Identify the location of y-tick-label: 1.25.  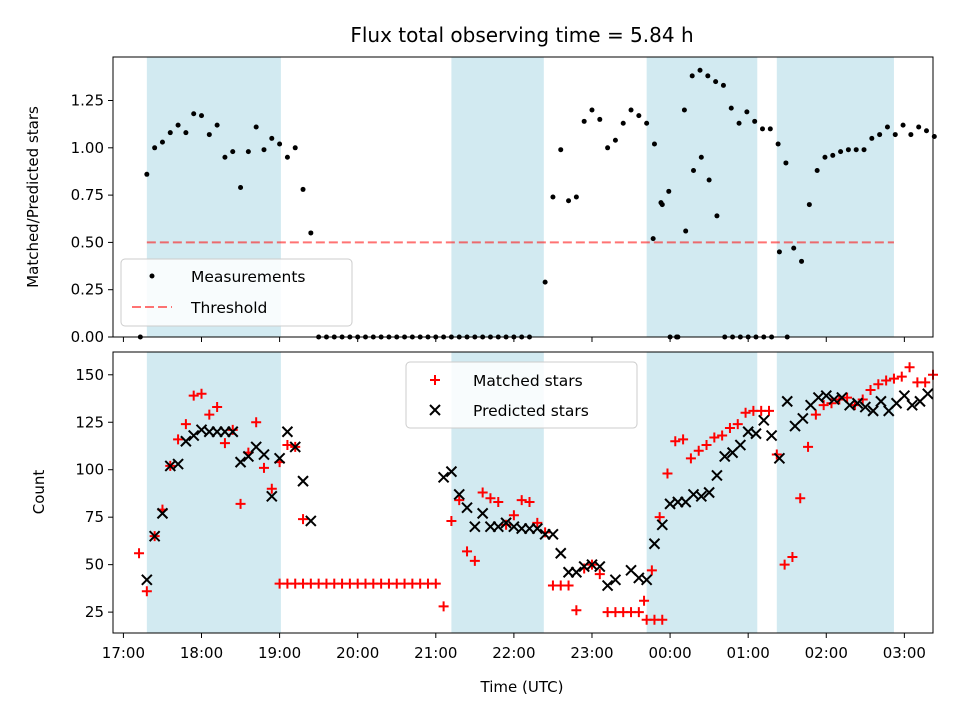
(87, 101).